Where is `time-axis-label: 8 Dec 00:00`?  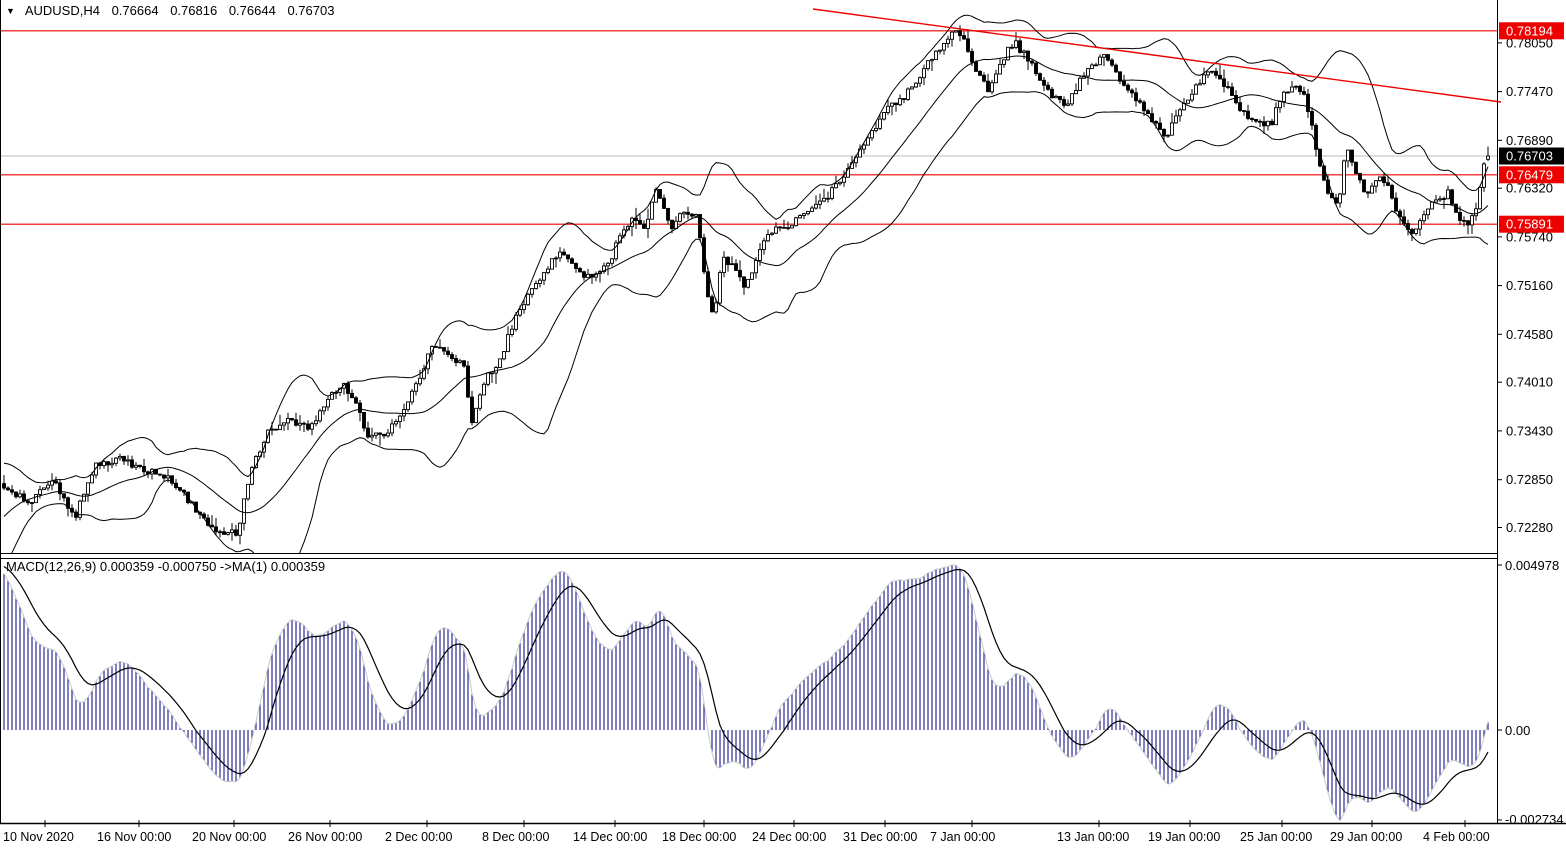
time-axis-label: 8 Dec 00:00 is located at coordinates (515, 837).